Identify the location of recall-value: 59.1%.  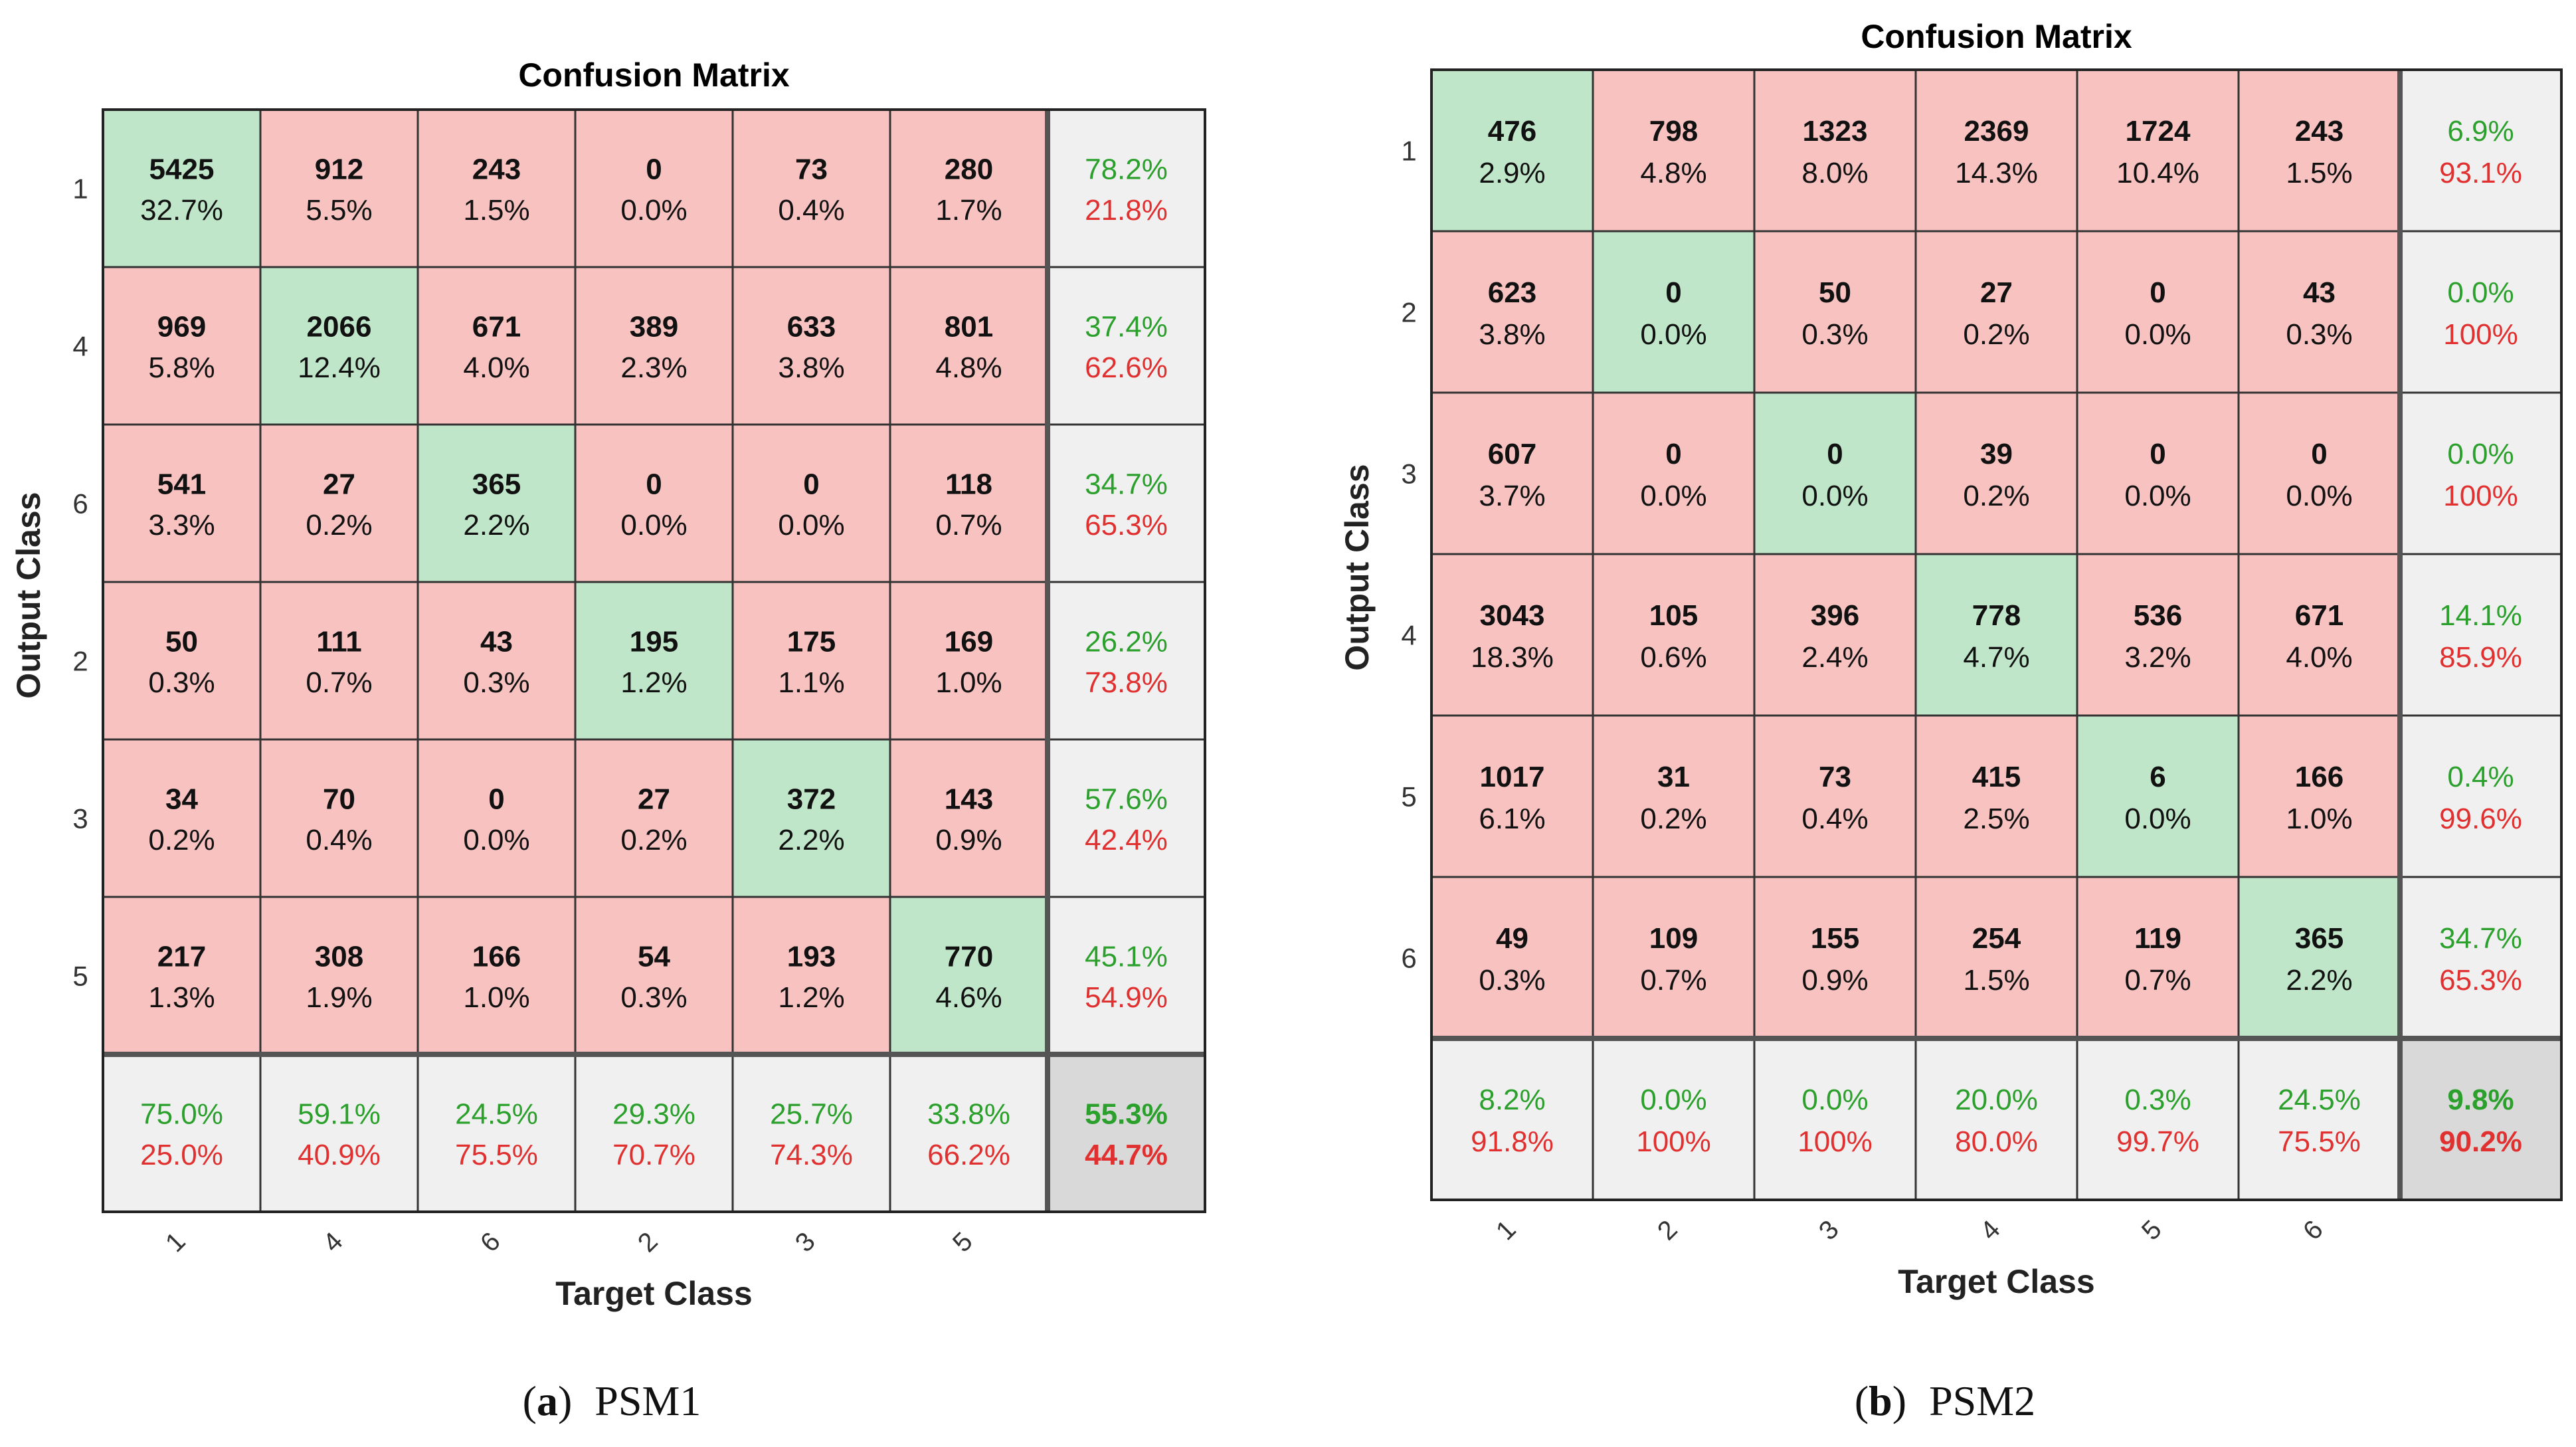
(339, 1114).